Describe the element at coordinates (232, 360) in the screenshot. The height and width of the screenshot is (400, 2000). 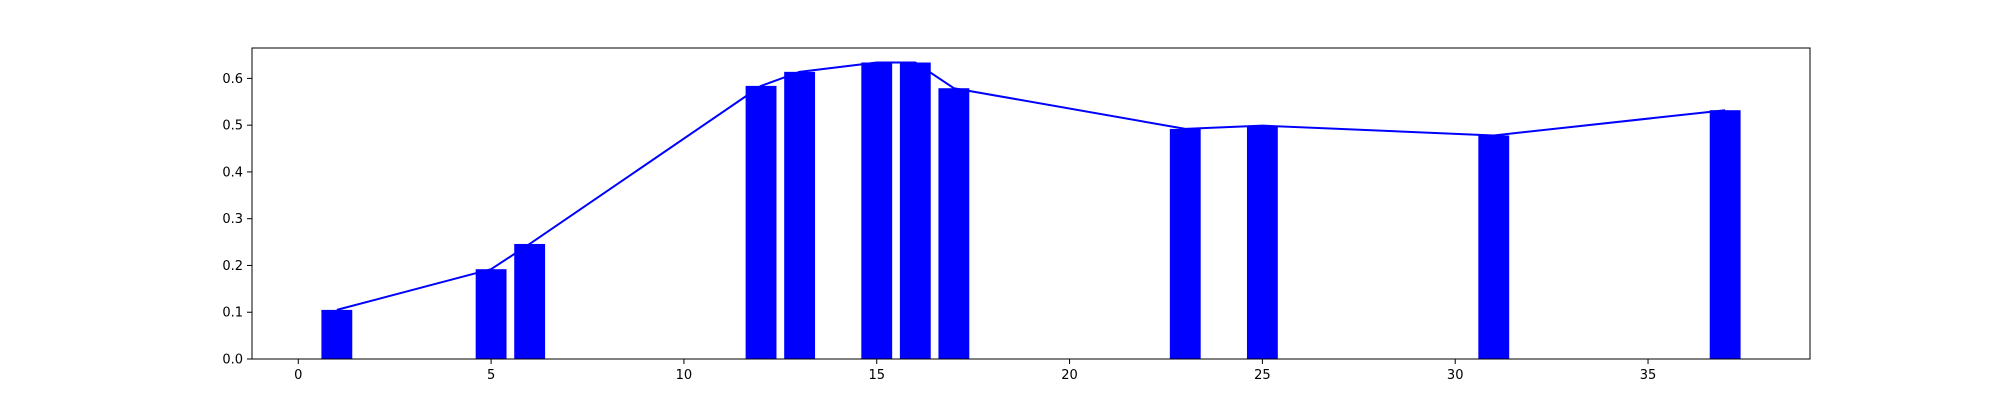
I see `y-tick-label: 0.0` at that location.